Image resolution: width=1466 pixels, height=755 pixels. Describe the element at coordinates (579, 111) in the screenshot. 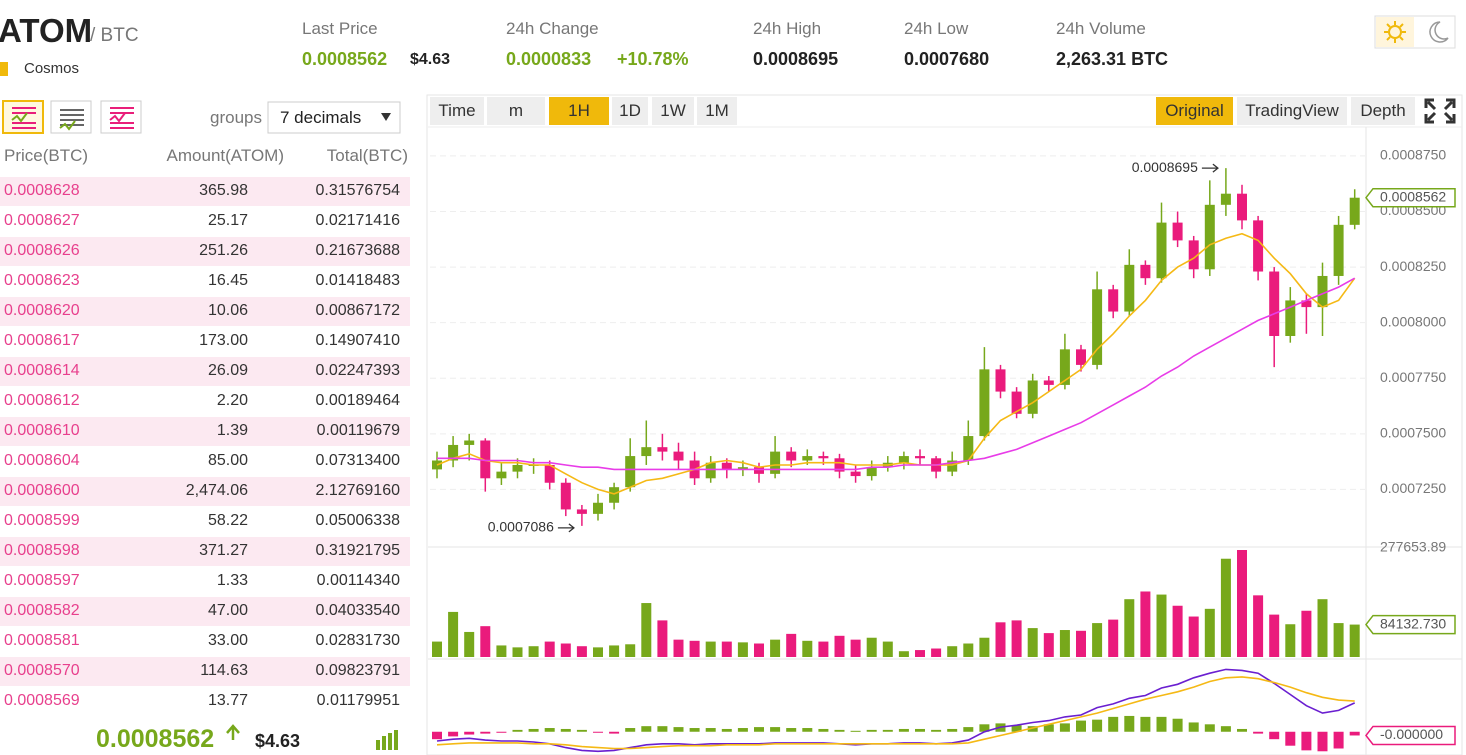

I see `interval-button: 1H` at that location.